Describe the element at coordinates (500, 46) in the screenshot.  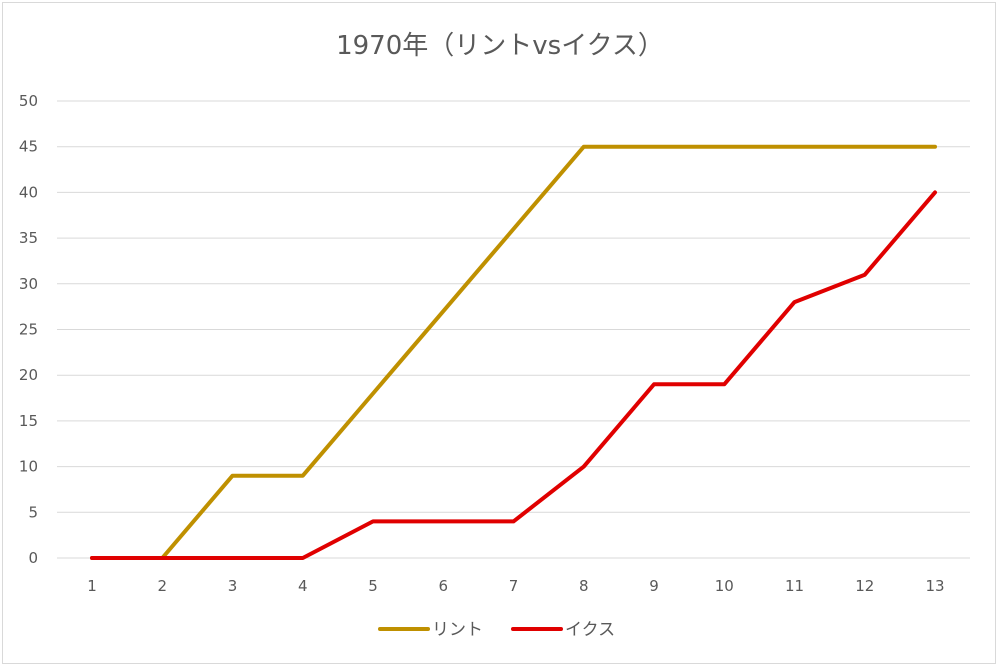
I see `chart-title: 1970年（リントvsイクス）` at that location.